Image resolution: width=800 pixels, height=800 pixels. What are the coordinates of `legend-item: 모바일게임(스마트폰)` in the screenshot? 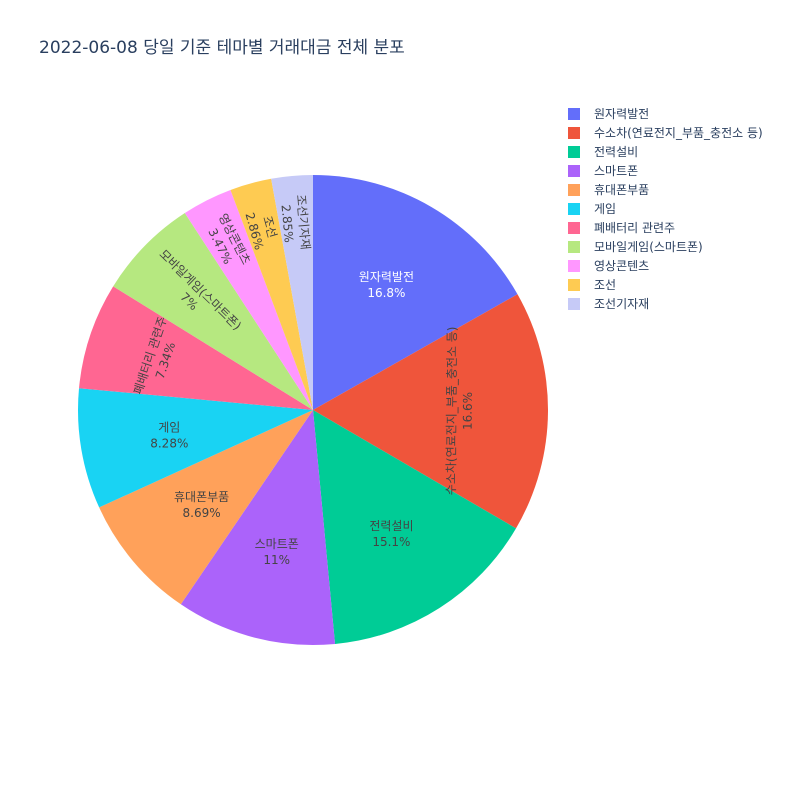 It's located at (665, 246).